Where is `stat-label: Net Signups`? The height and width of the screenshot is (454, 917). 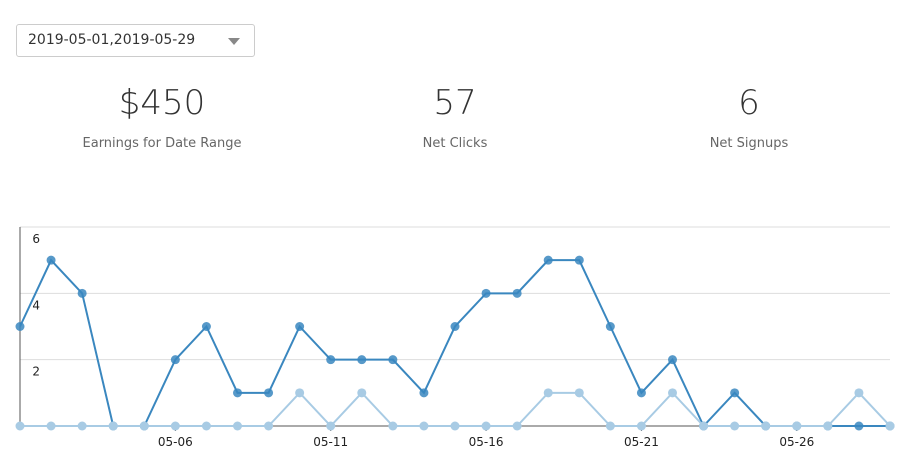 stat-label: Net Signups is located at coordinates (749, 143).